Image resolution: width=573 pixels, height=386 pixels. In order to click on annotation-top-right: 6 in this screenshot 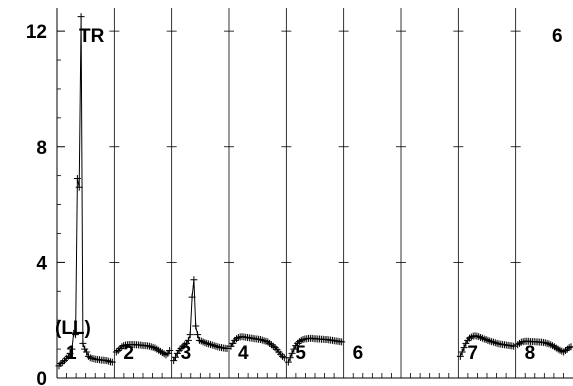, I will do `click(557, 36)`.